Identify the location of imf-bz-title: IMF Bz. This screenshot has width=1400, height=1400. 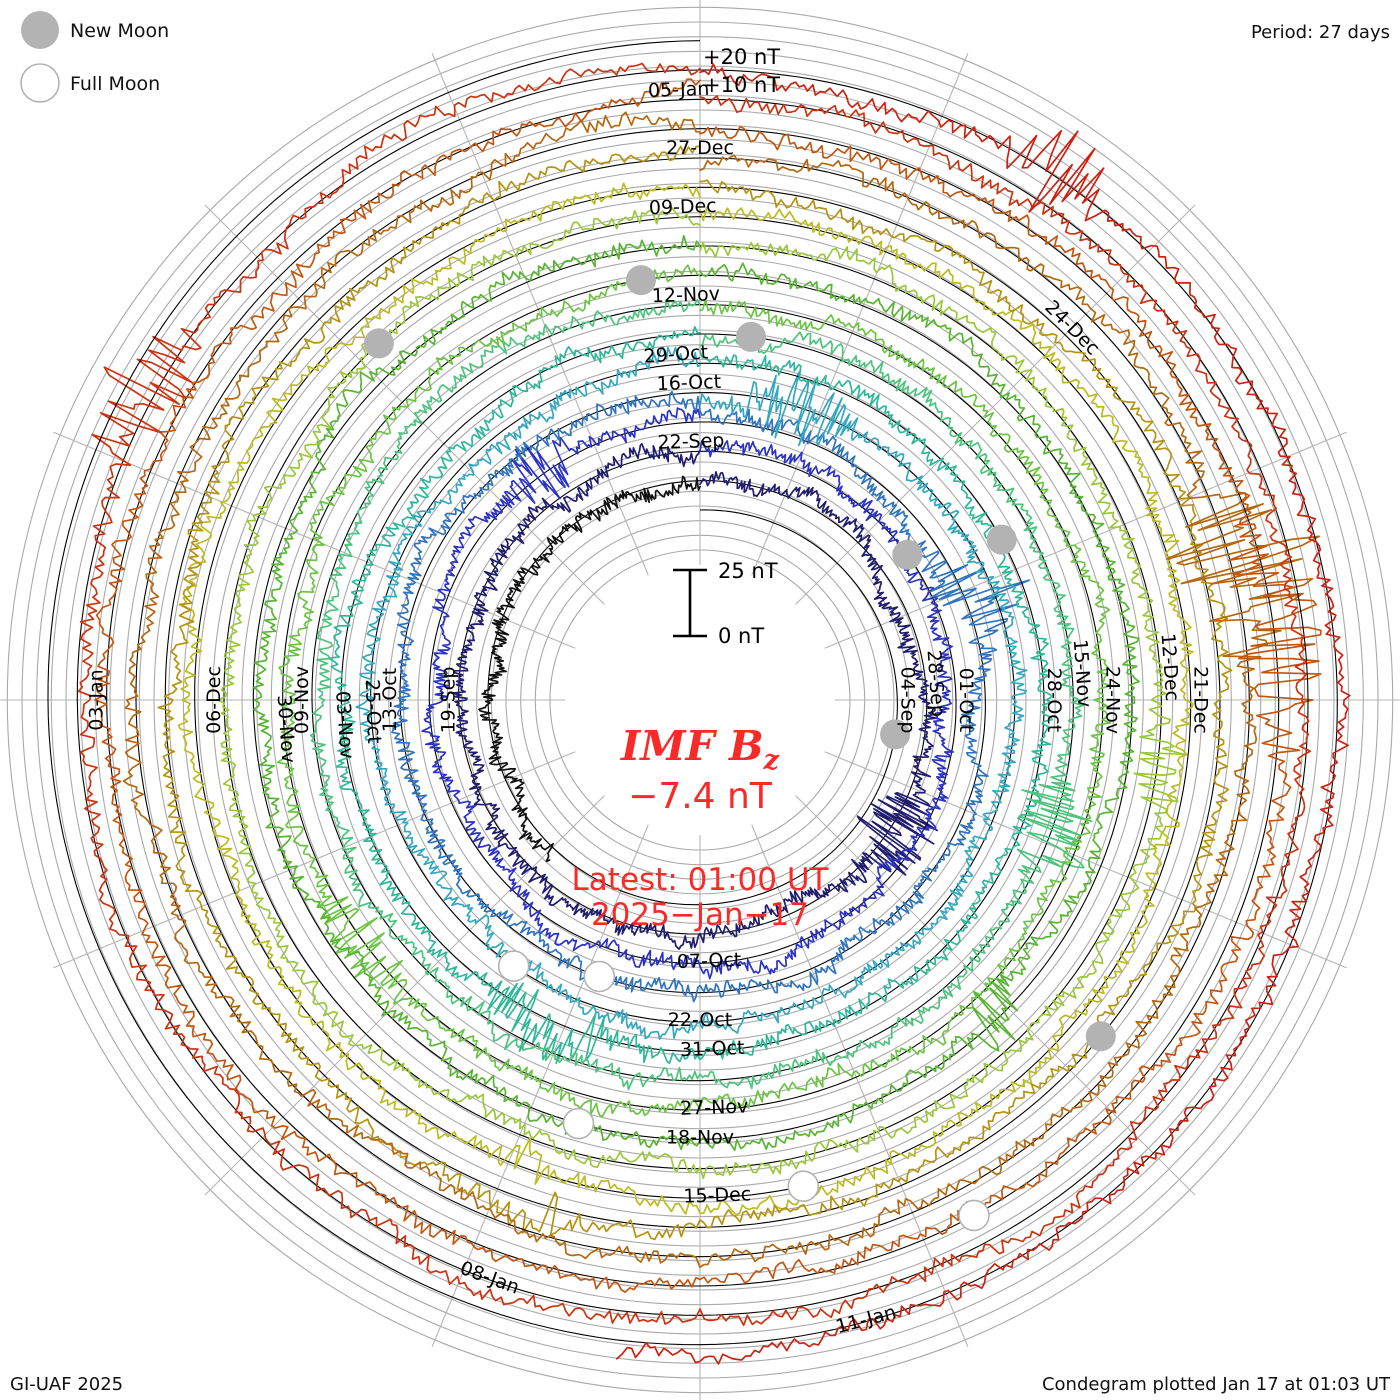
(700, 749).